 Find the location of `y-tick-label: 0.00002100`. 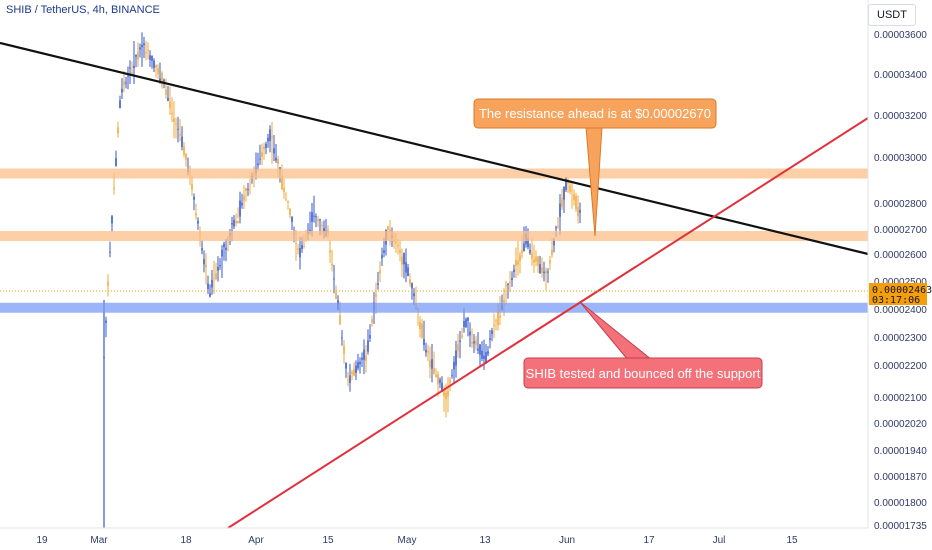

y-tick-label: 0.00002100 is located at coordinates (900, 398).